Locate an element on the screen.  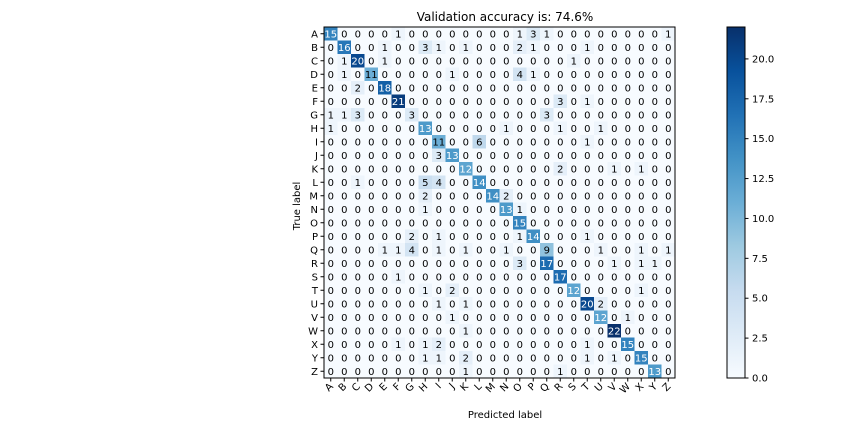
cell-value-label: 15 is located at coordinates (519, 223).